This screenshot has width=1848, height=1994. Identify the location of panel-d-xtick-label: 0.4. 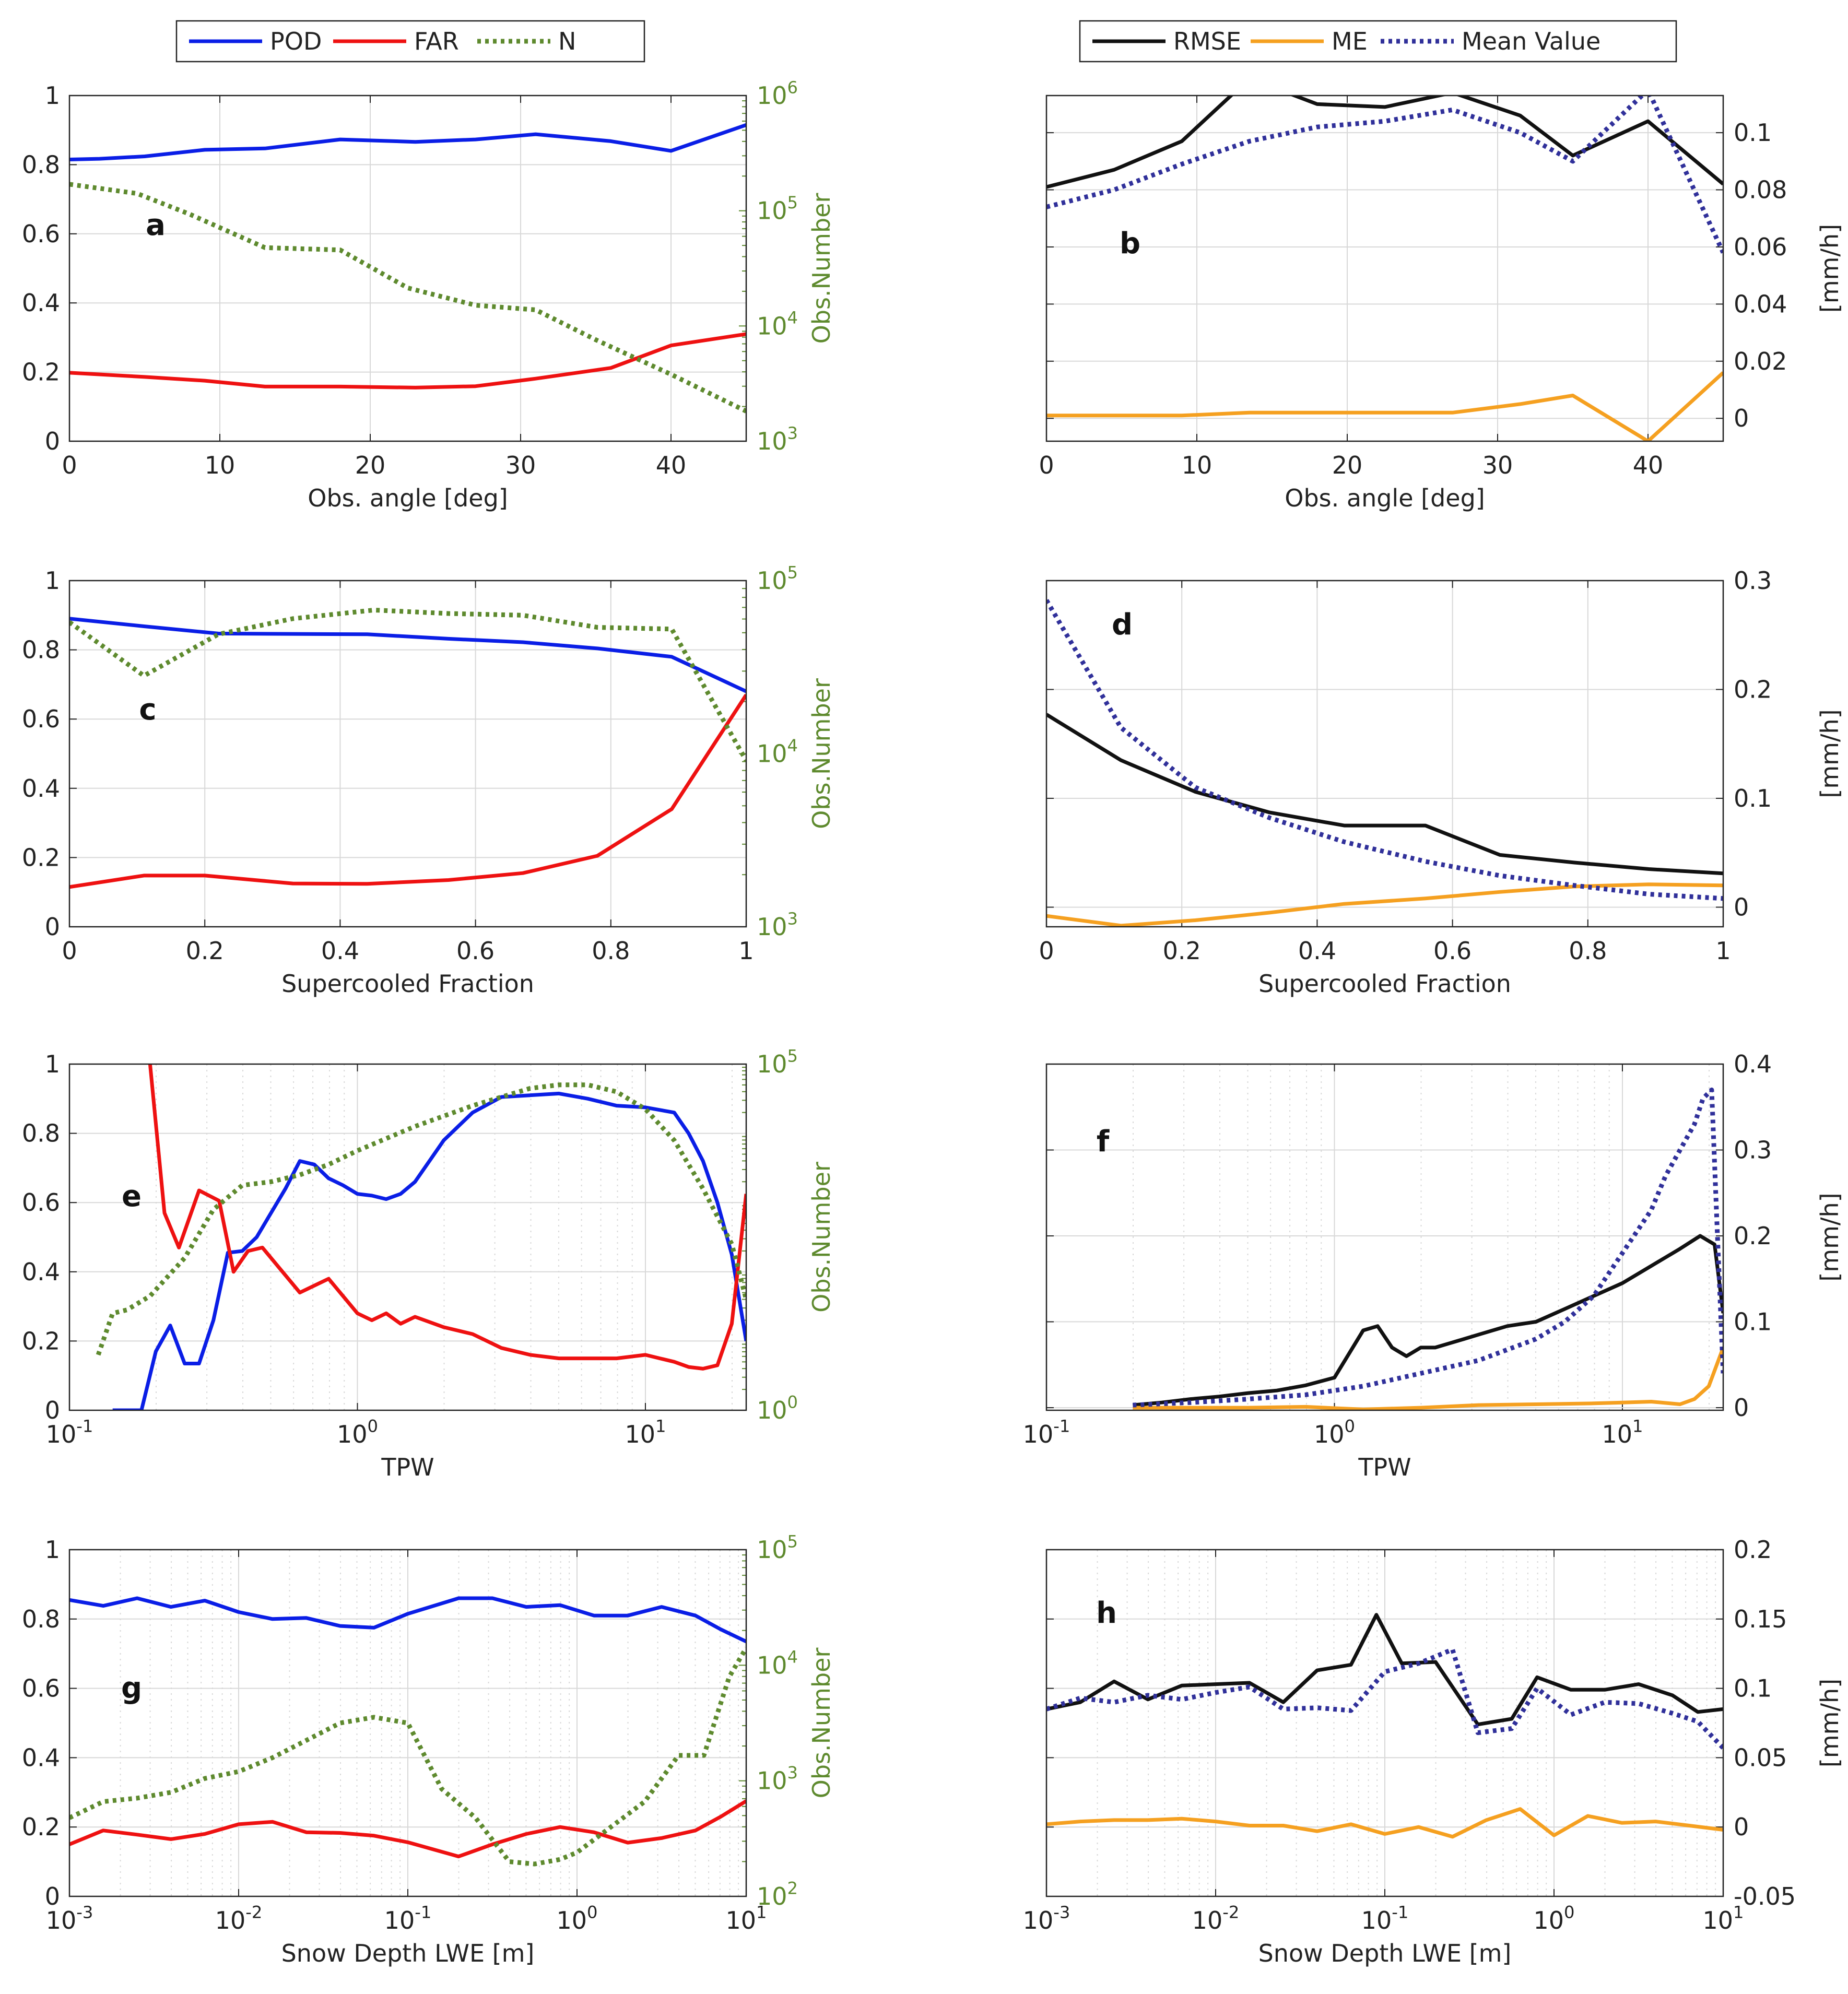
(1317, 951).